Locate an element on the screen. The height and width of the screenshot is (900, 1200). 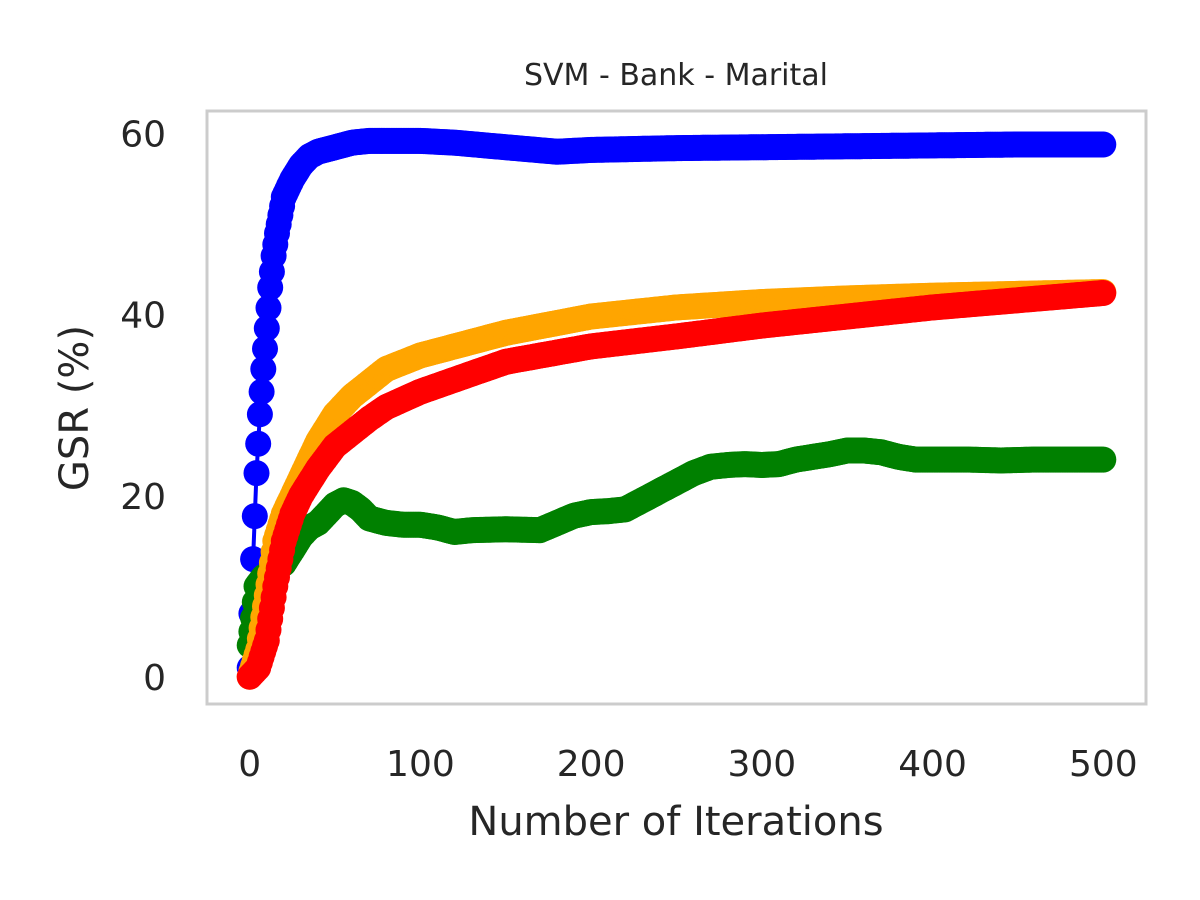
y-tick-label: 0 is located at coordinates (154, 678).